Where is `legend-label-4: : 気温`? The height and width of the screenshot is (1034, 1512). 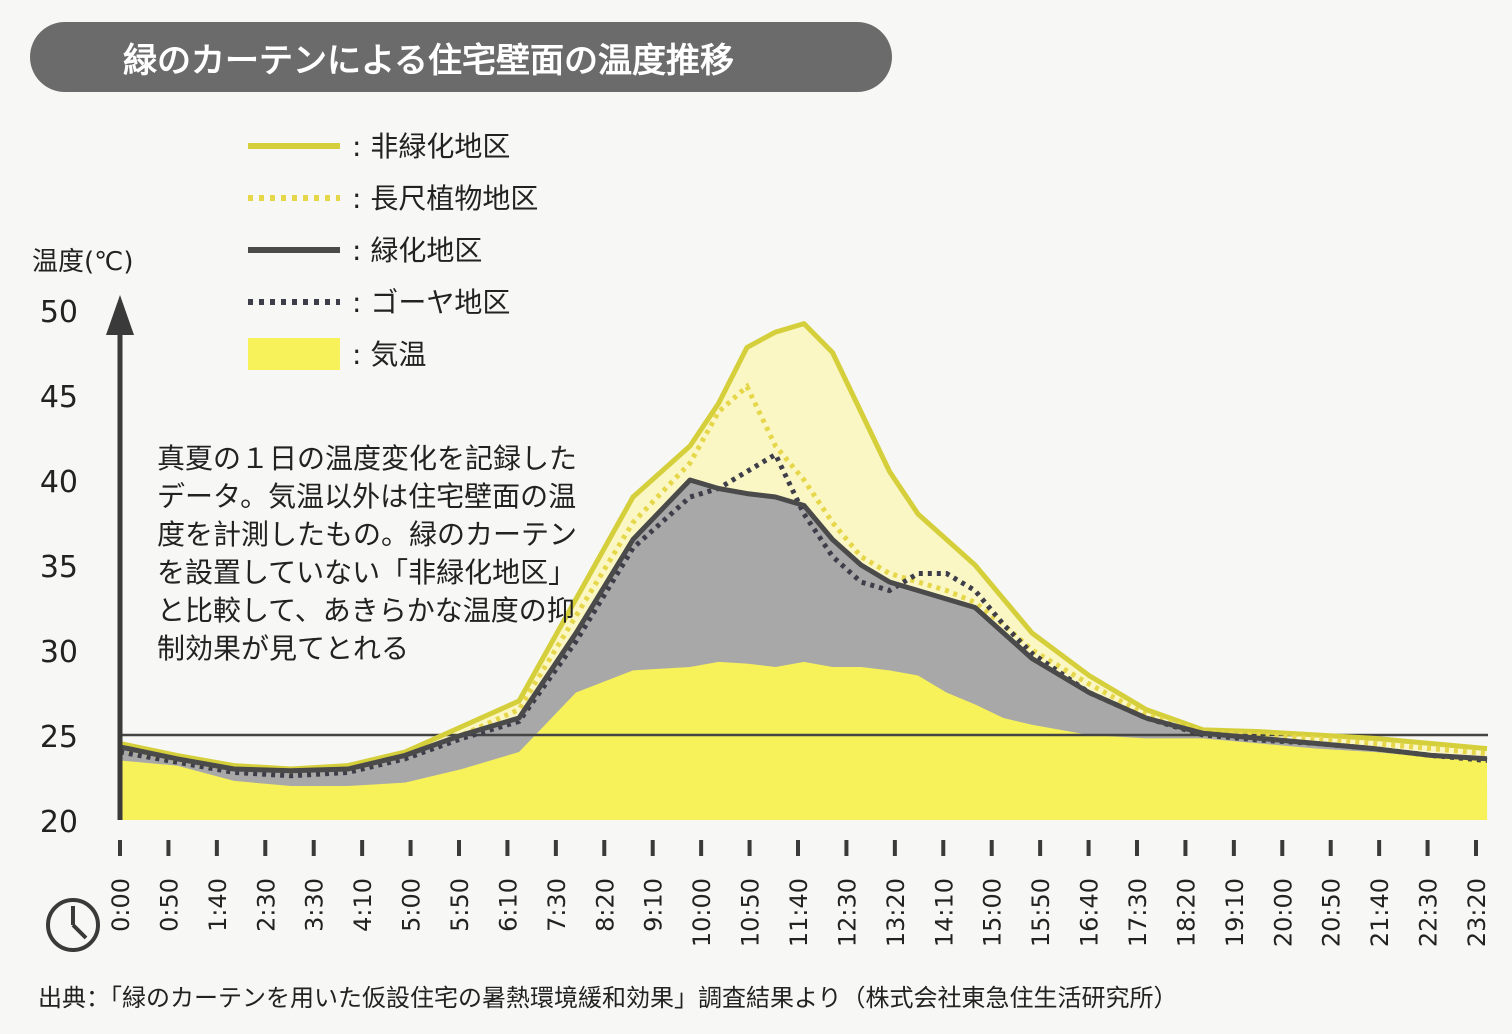 legend-label-4: : 気温 is located at coordinates (389, 354).